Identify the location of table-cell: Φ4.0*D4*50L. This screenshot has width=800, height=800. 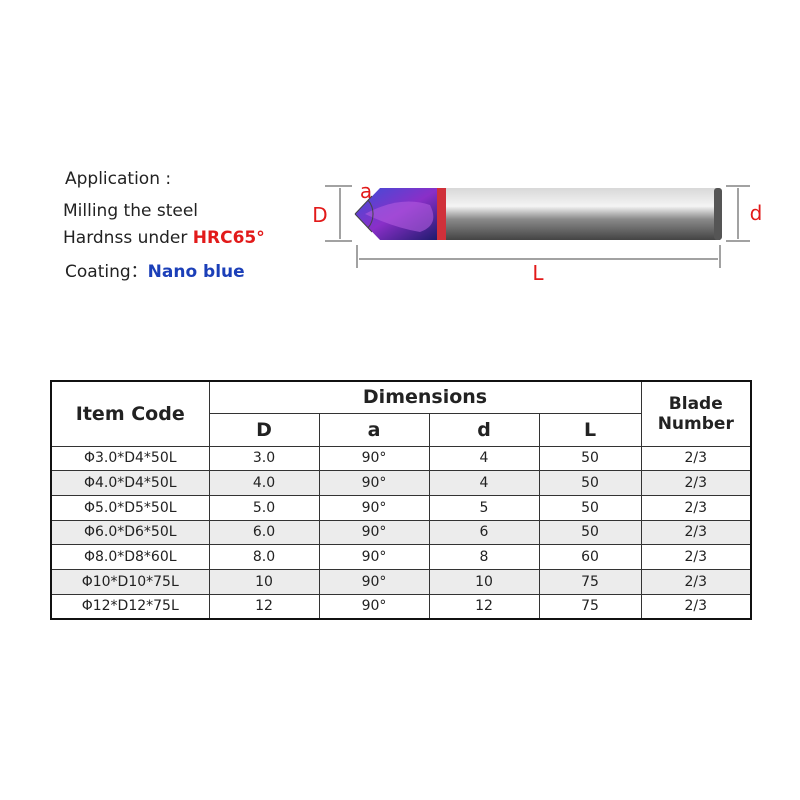
(130, 483).